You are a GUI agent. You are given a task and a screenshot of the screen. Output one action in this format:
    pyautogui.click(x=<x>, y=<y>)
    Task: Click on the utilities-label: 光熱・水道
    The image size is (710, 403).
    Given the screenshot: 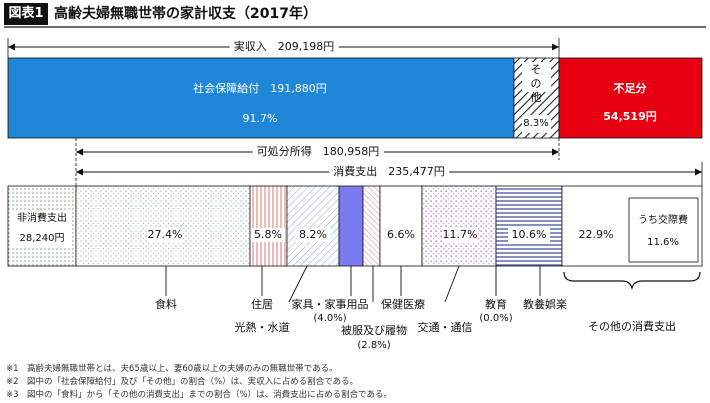 What is the action you would take?
    pyautogui.click(x=262, y=327)
    